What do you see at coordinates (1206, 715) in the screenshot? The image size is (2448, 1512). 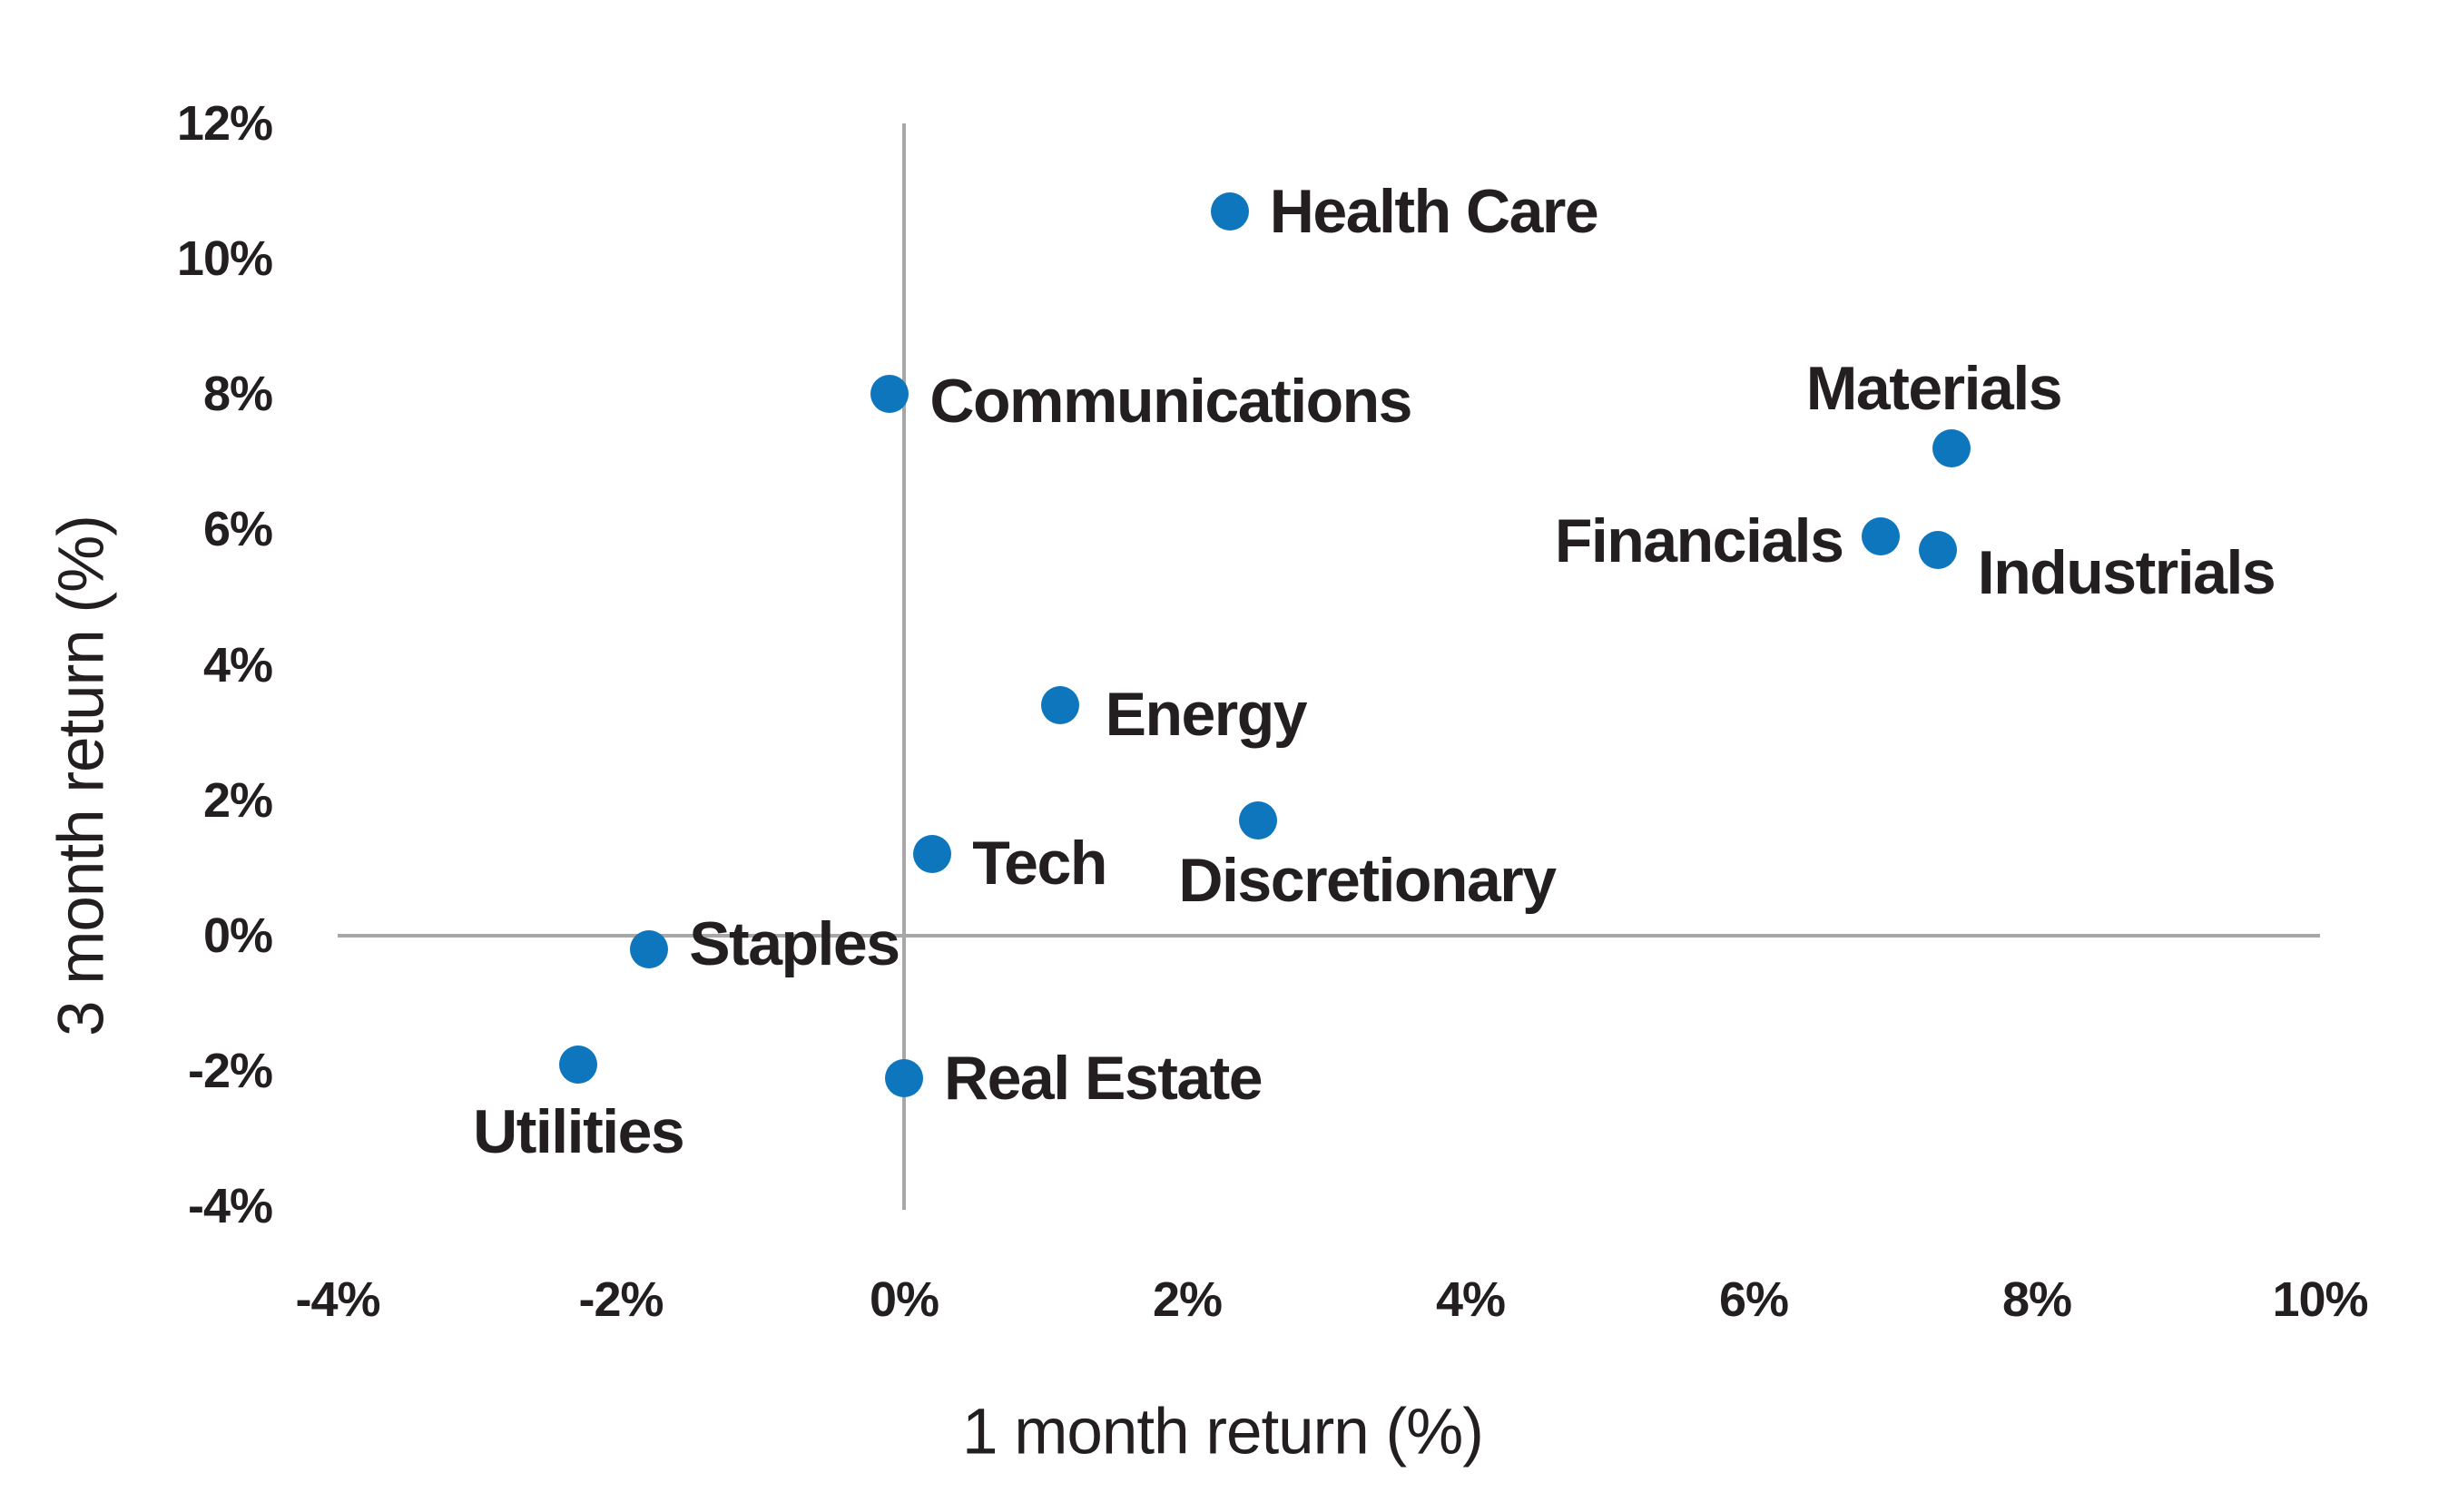 I see `data-point-label: Energy` at bounding box center [1206, 715].